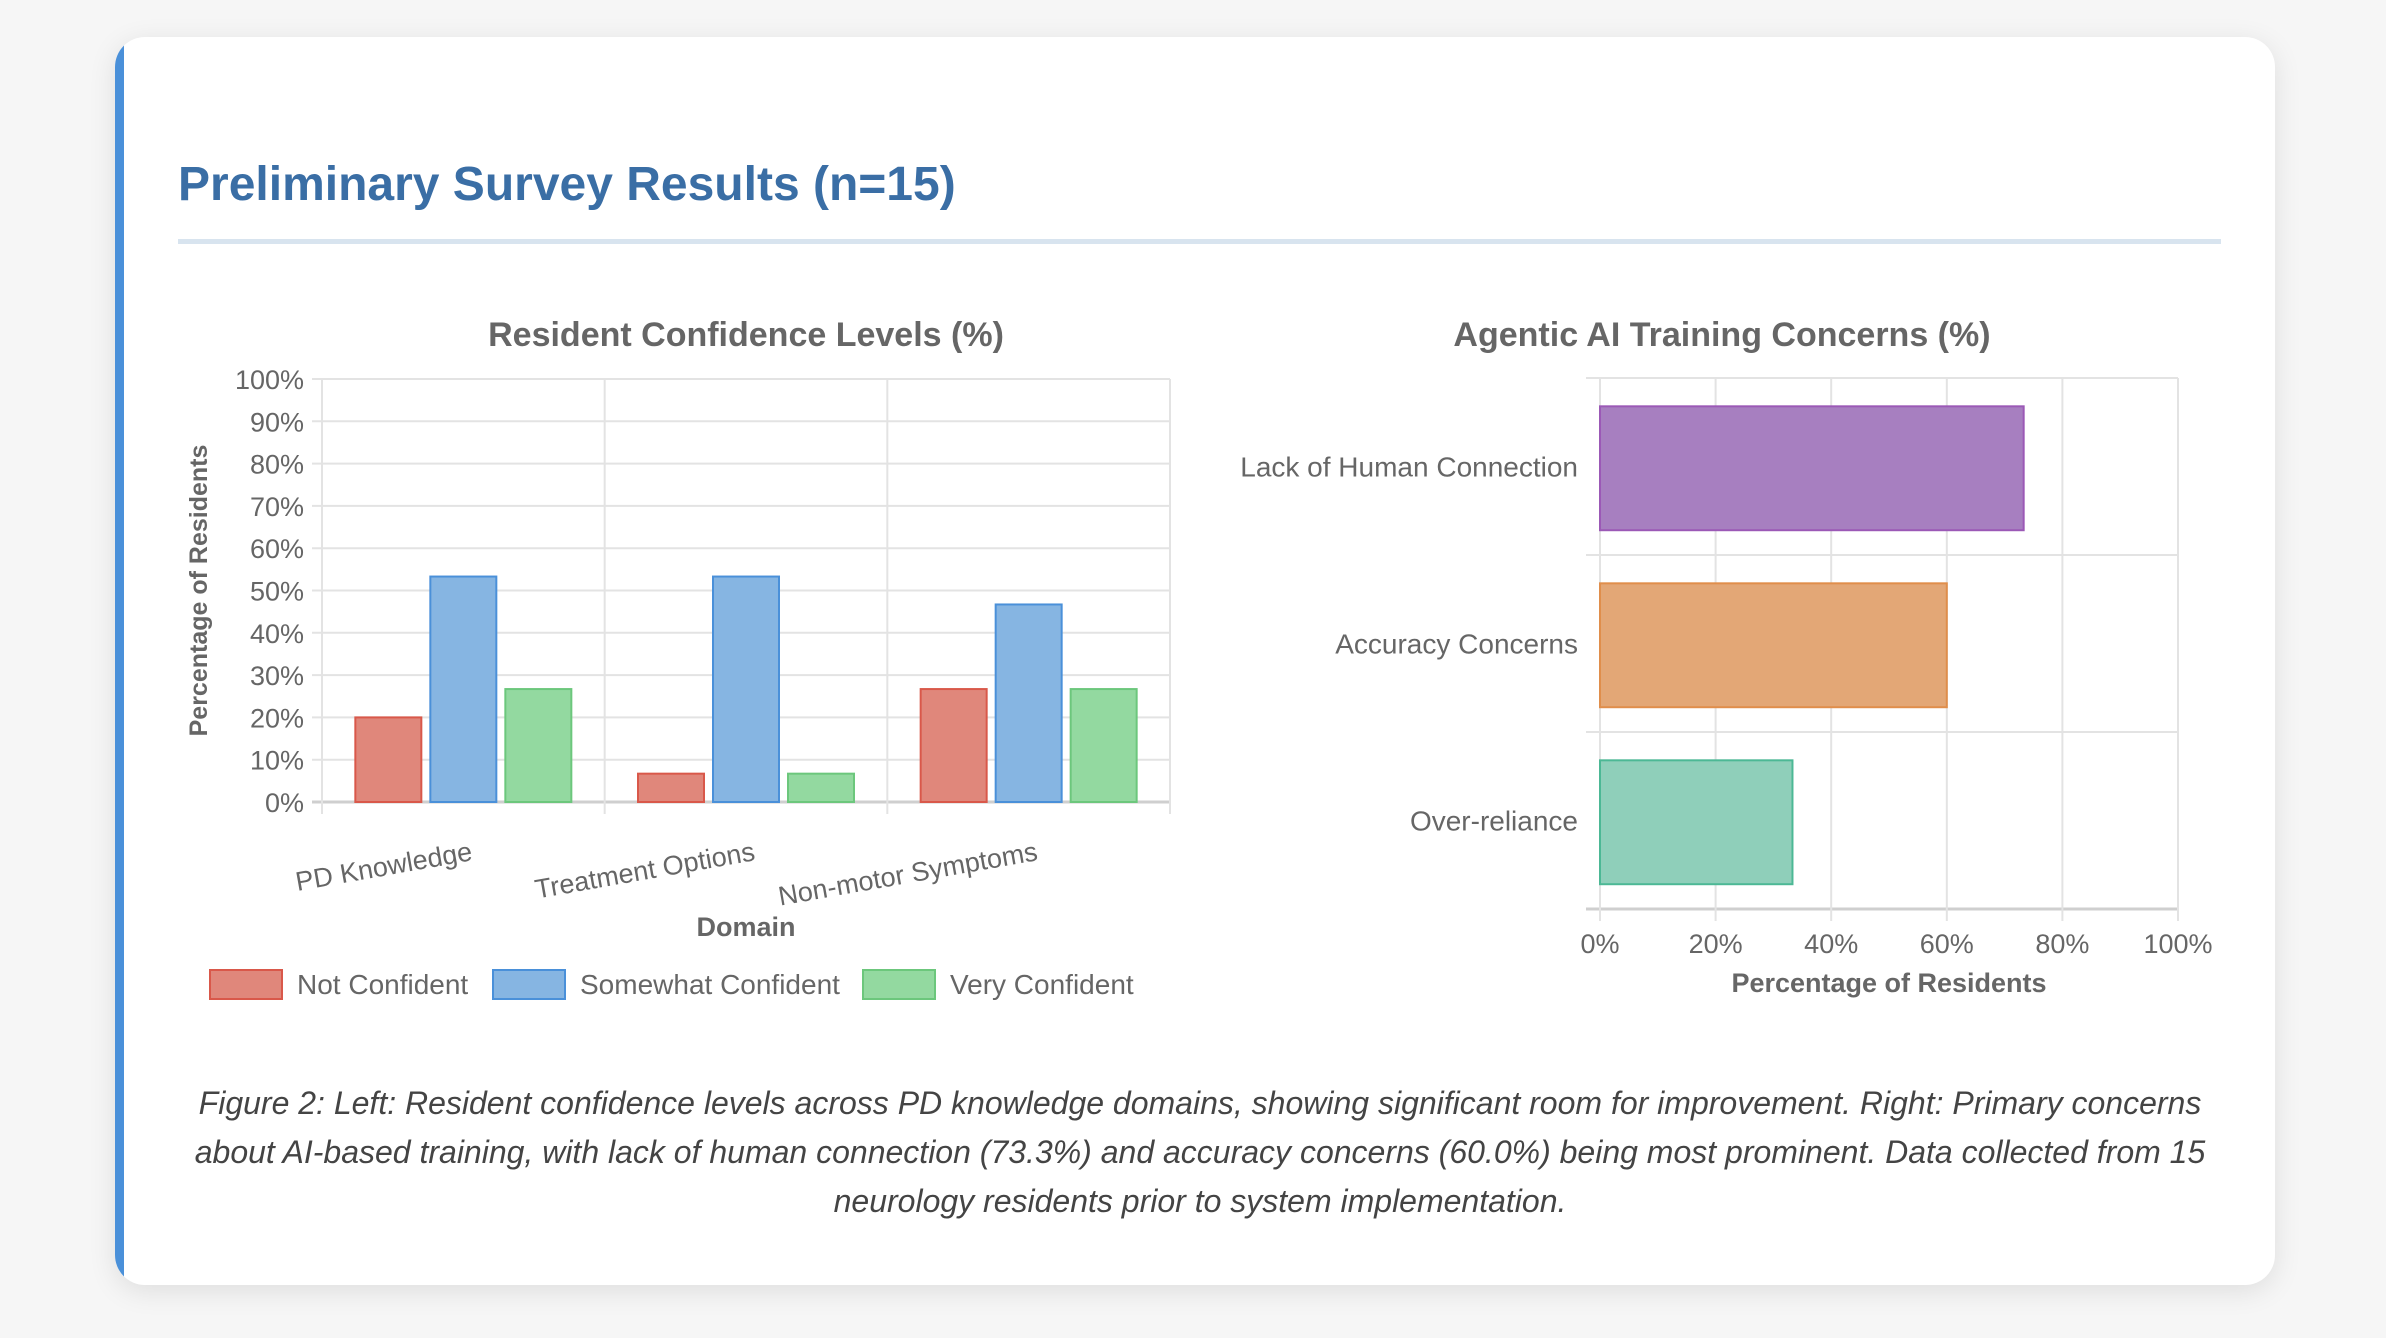 The height and width of the screenshot is (1338, 2386). Describe the element at coordinates (277, 592) in the screenshot. I see `y-tick-label: 50%` at that location.